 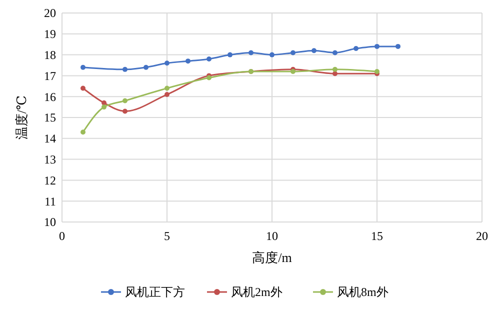 I want to click on x-tick-label: 20, so click(x=482, y=236).